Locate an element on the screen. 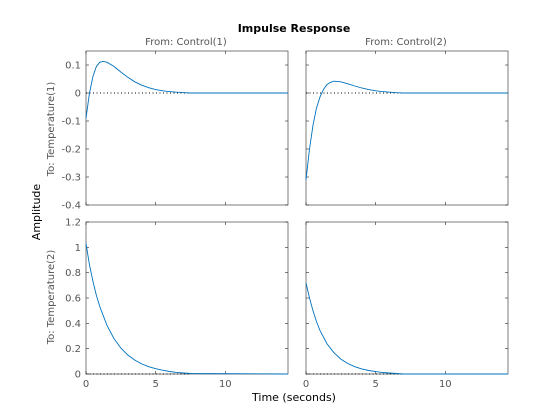  x-tick-label-r2c1-0: 0 is located at coordinates (86, 384).